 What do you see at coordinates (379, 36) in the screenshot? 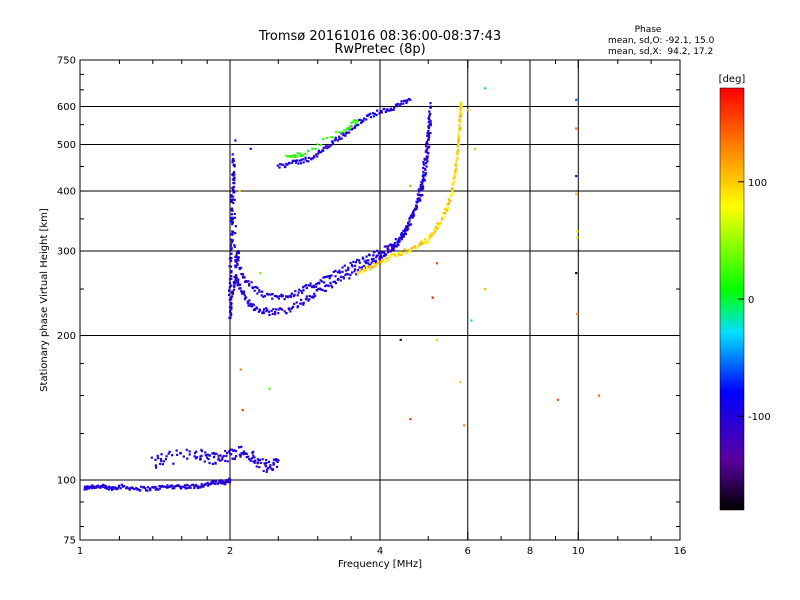
I see `chart-title: Tromsø 20161016 08:36:00-08:37:43` at bounding box center [379, 36].